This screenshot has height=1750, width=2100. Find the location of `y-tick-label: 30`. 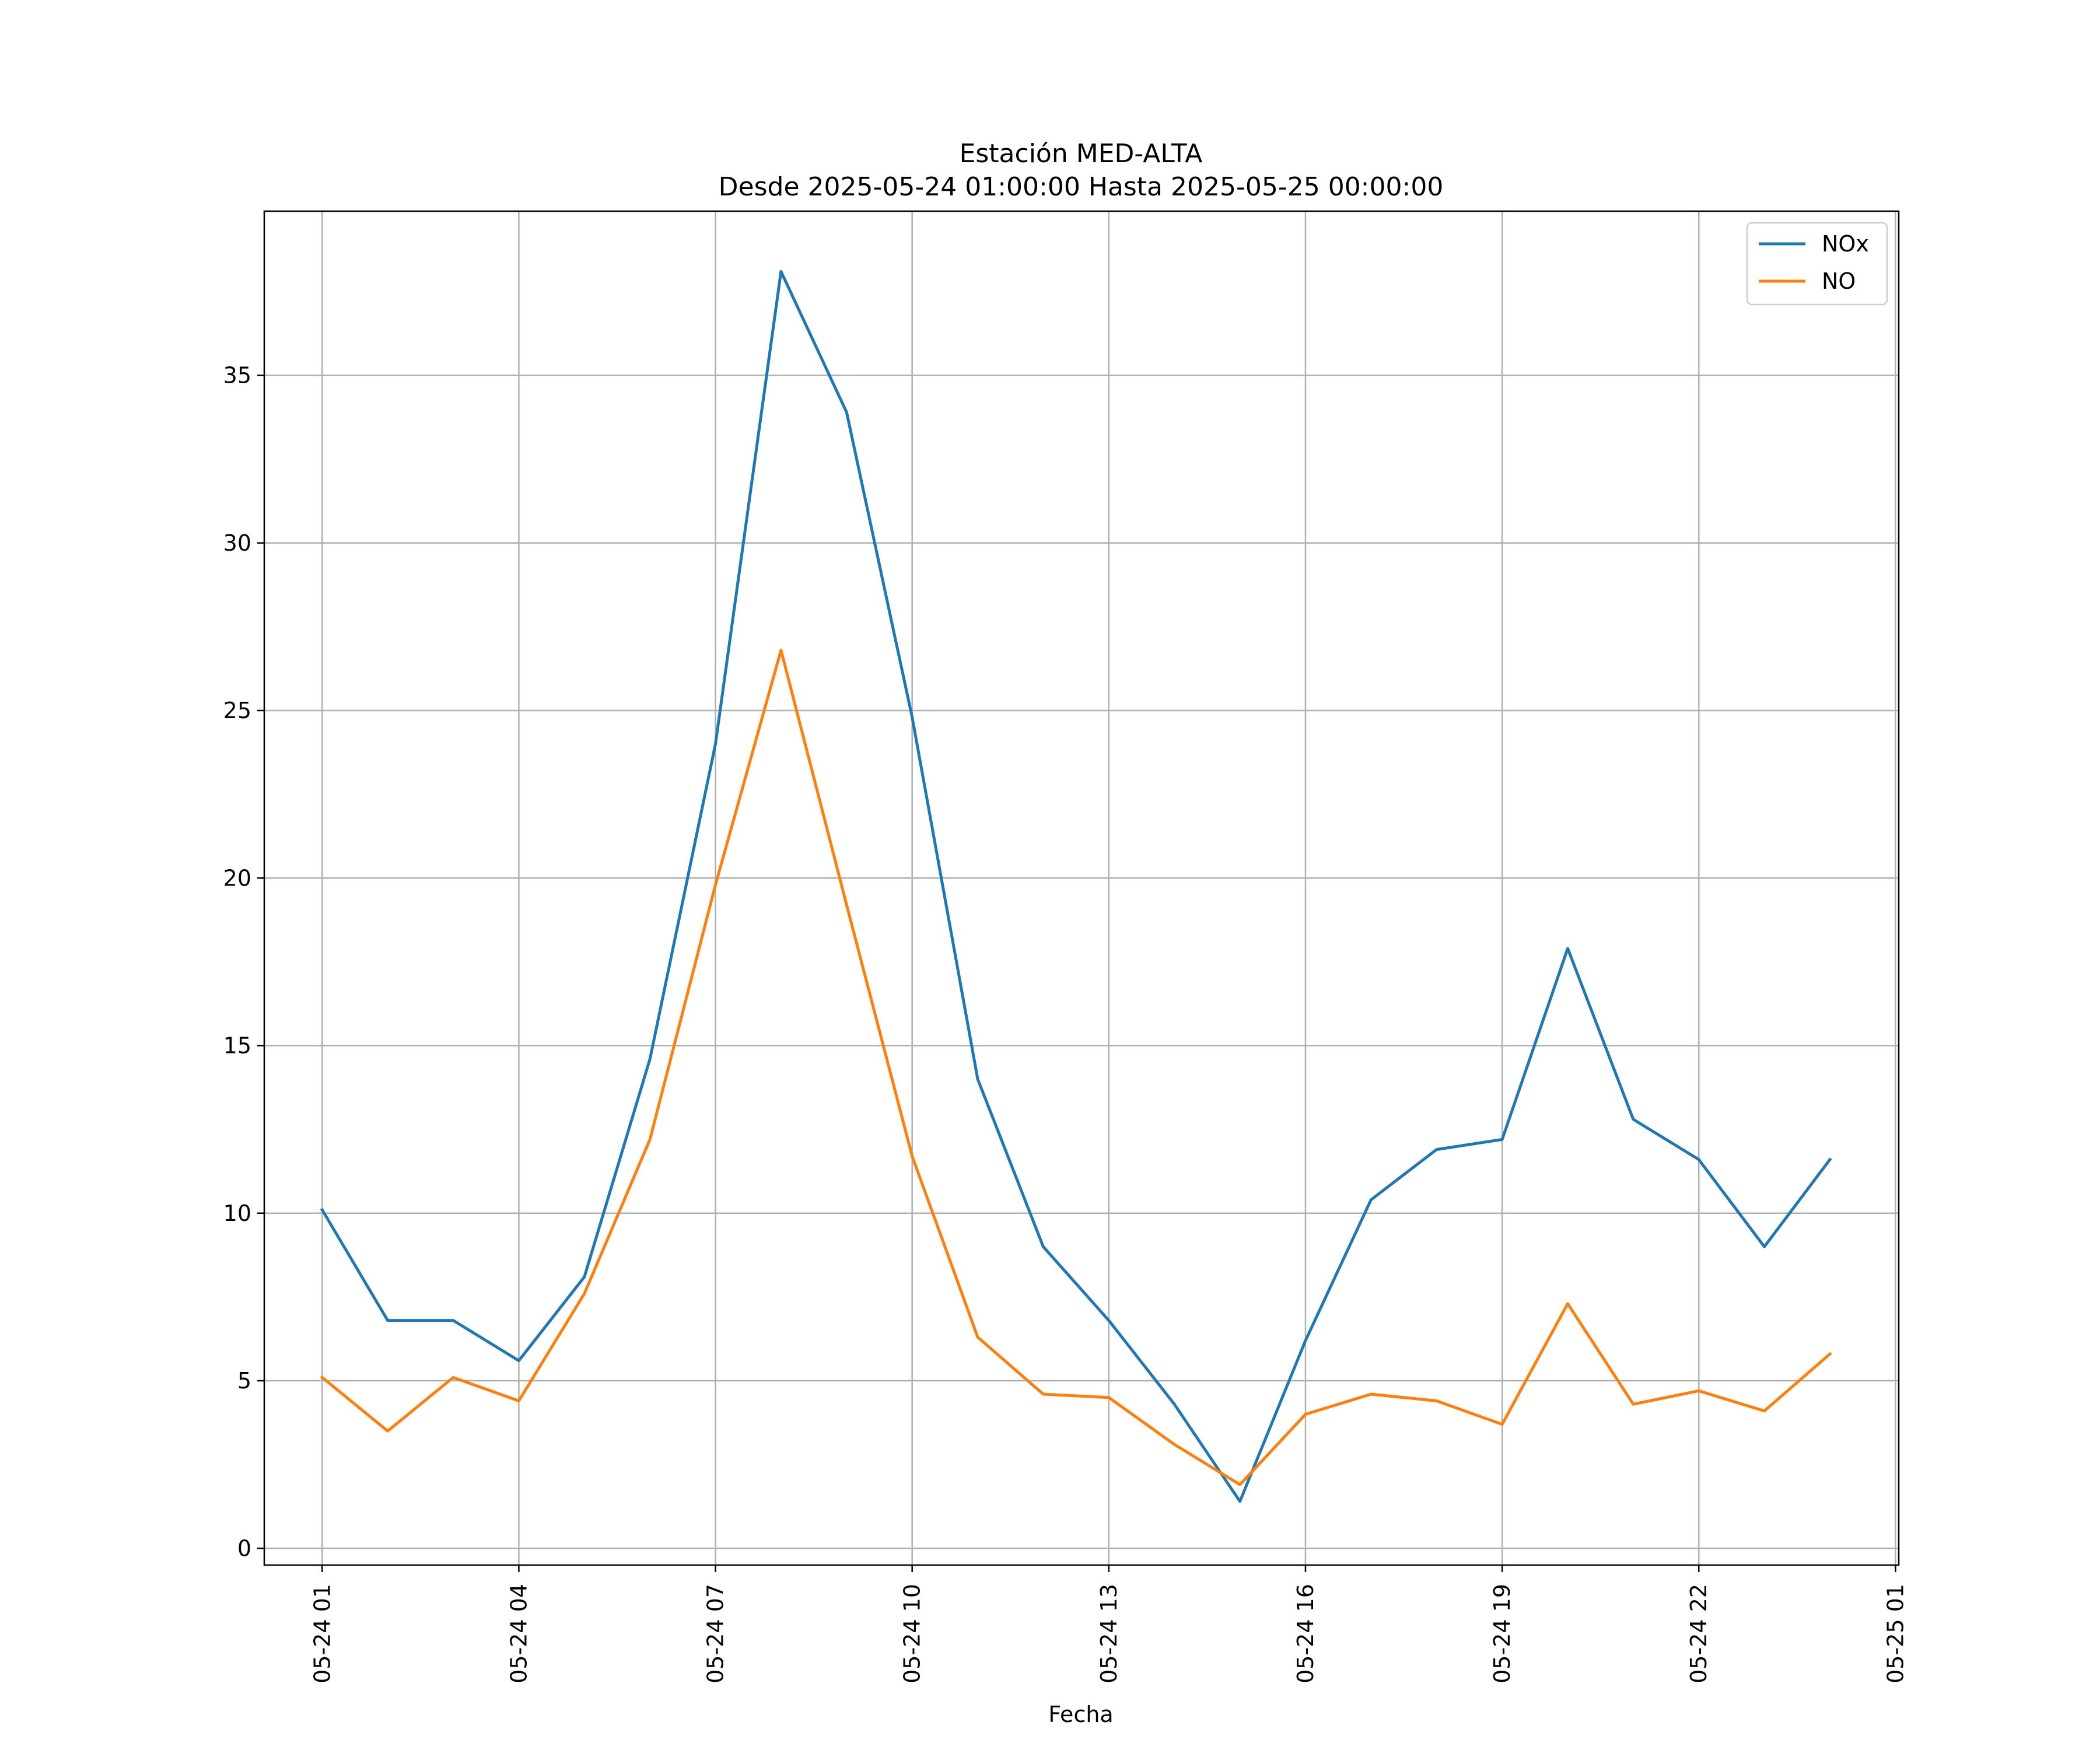

y-tick-label: 30 is located at coordinates (237, 543).